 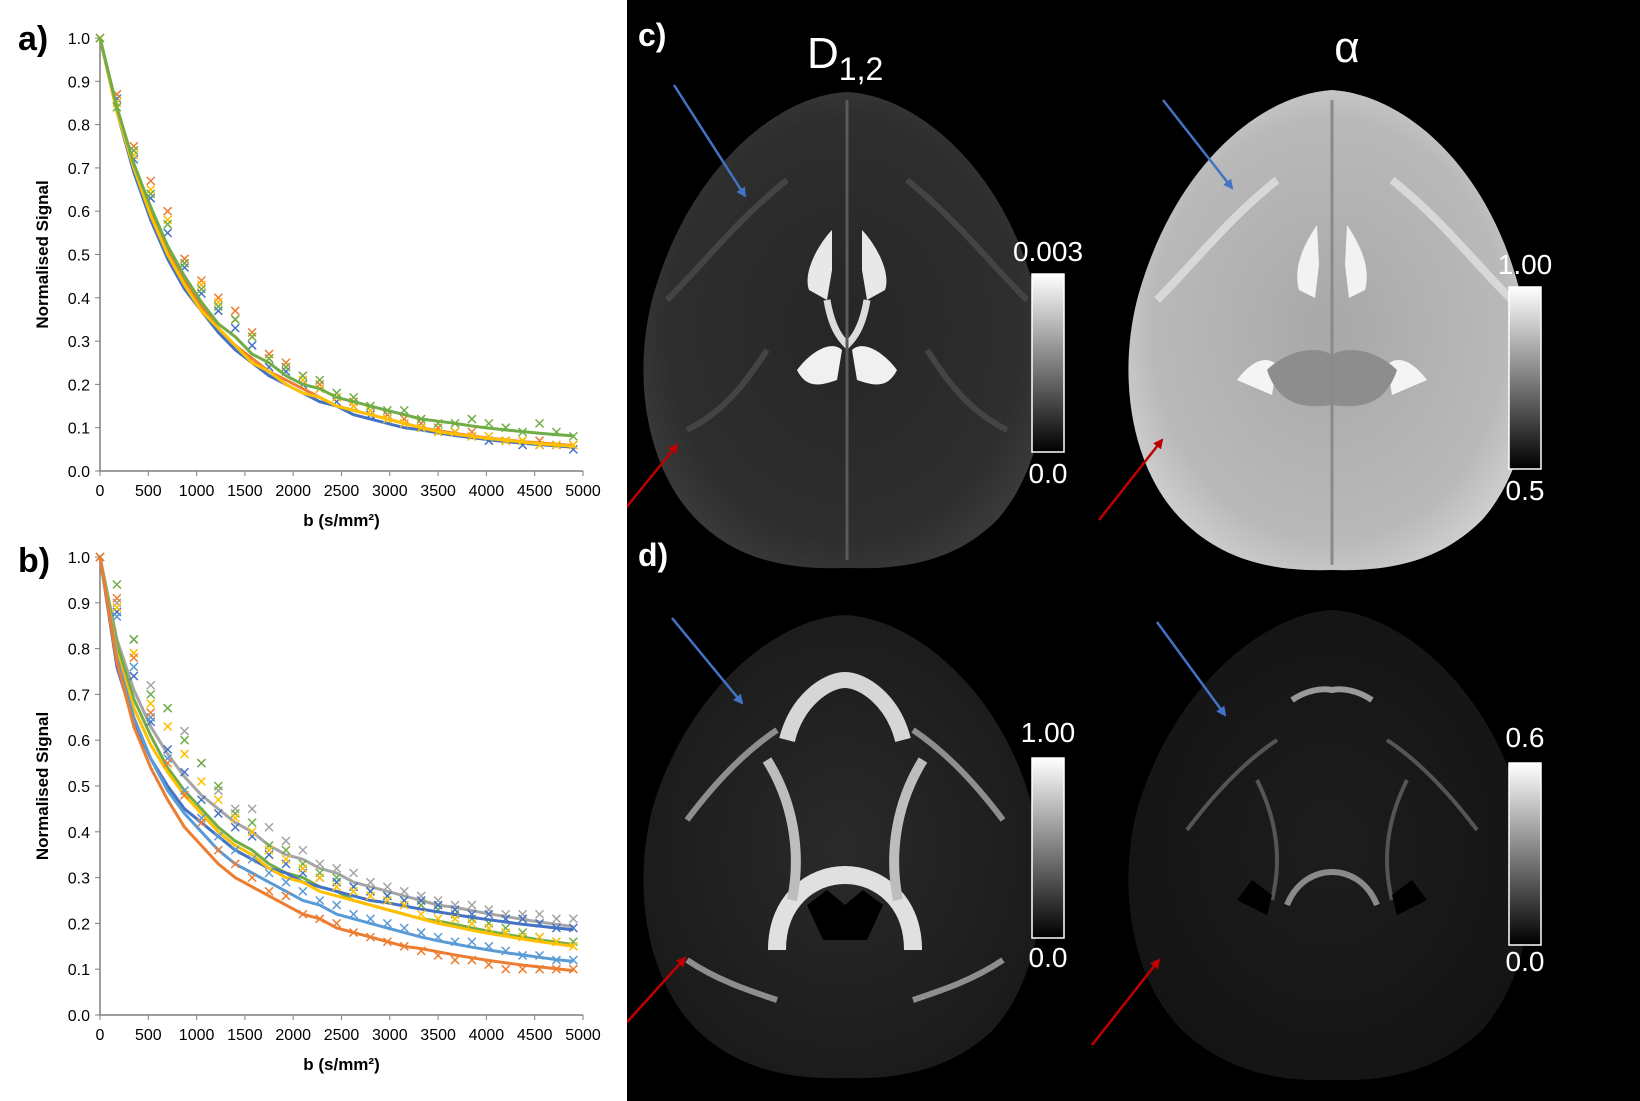 What do you see at coordinates (1346, 47) in the screenshot?
I see `map-title-alpha: α` at bounding box center [1346, 47].